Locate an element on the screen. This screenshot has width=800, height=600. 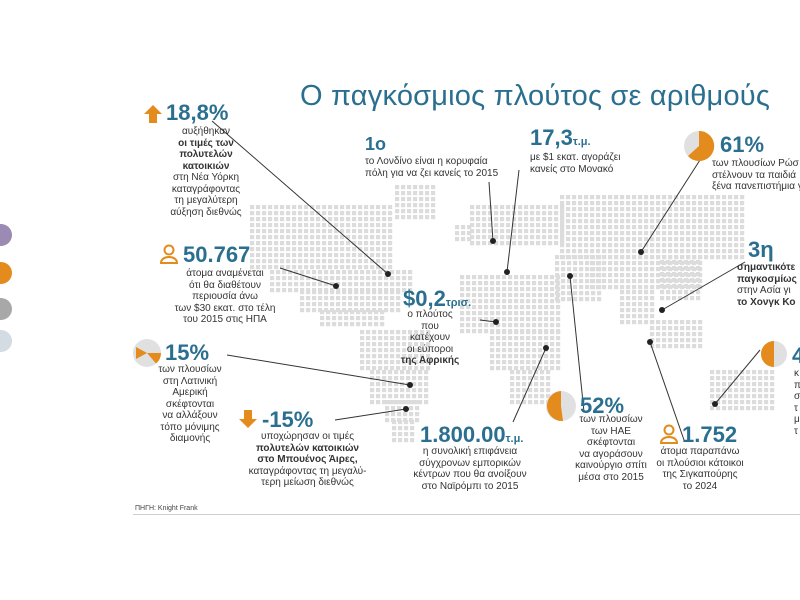
bottom-rule is located at coordinates (466, 514).